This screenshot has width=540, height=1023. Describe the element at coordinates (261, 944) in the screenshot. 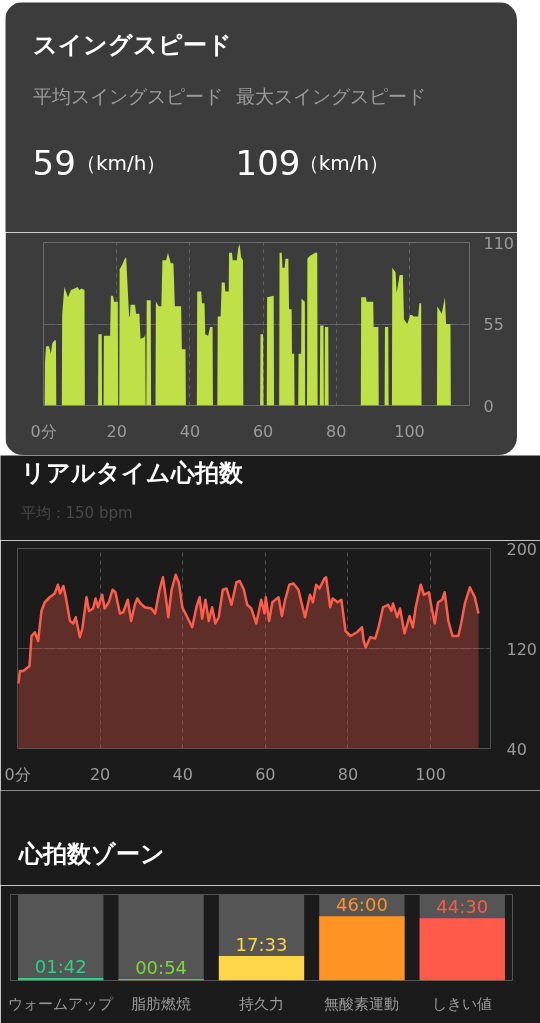

I see `data-label: 17:33` at that location.